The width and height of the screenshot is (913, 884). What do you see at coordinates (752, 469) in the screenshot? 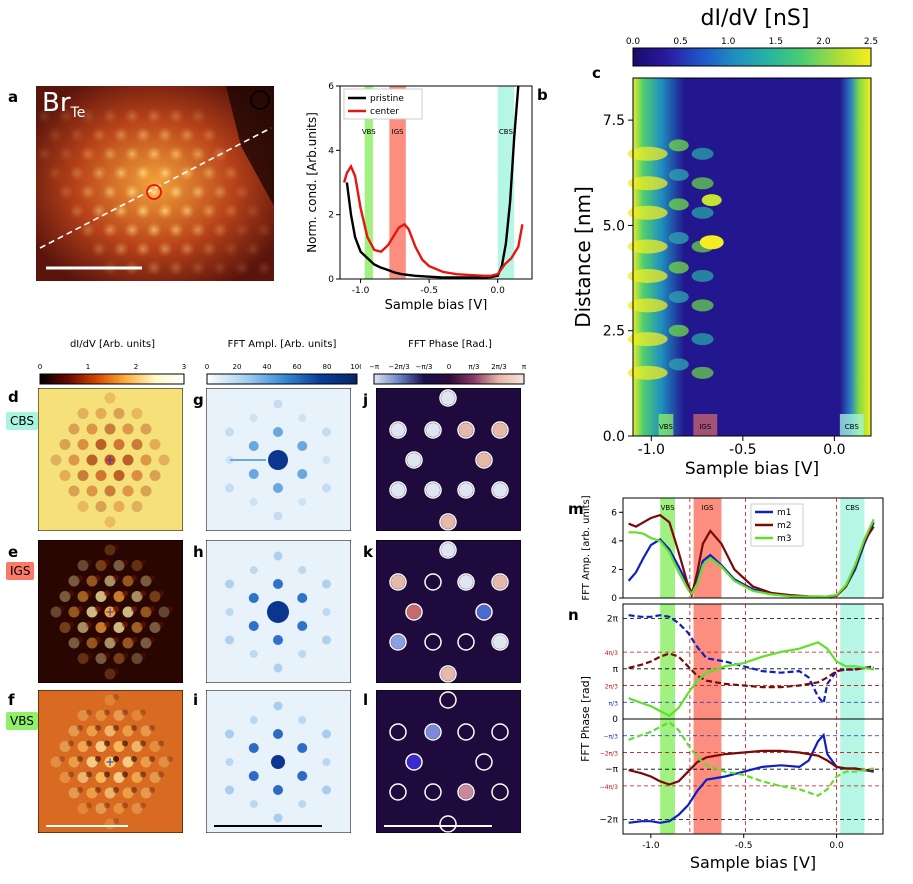
I see `xlabel: Sample bias [V]` at bounding box center [752, 469].